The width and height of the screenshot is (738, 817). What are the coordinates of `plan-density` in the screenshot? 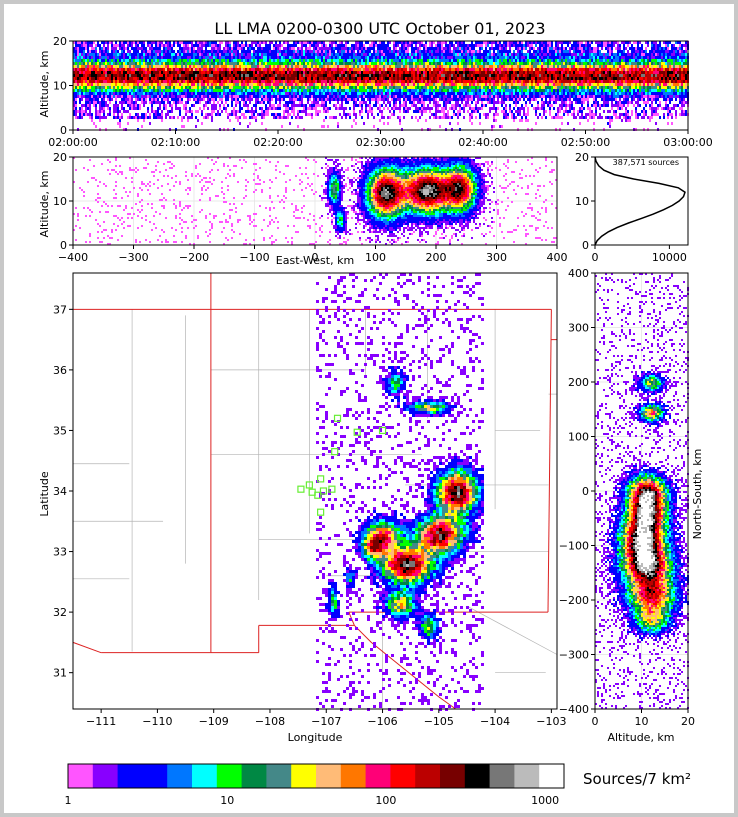 It's located at (400, 492).